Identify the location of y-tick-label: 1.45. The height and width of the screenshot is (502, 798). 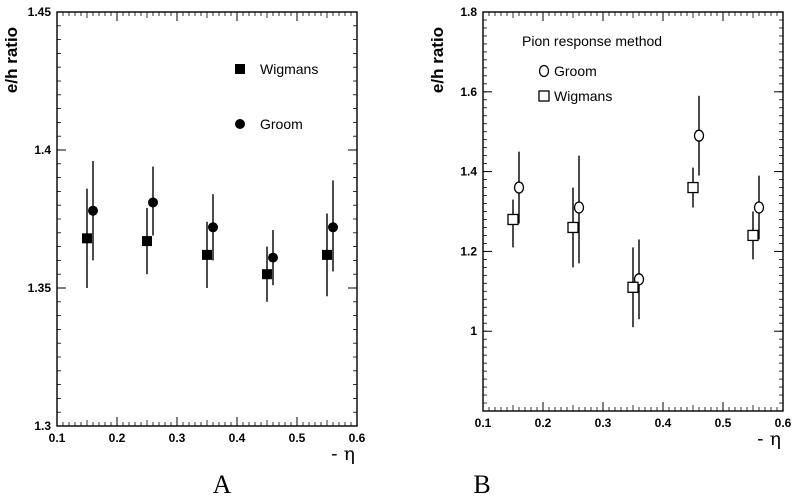
(40, 12).